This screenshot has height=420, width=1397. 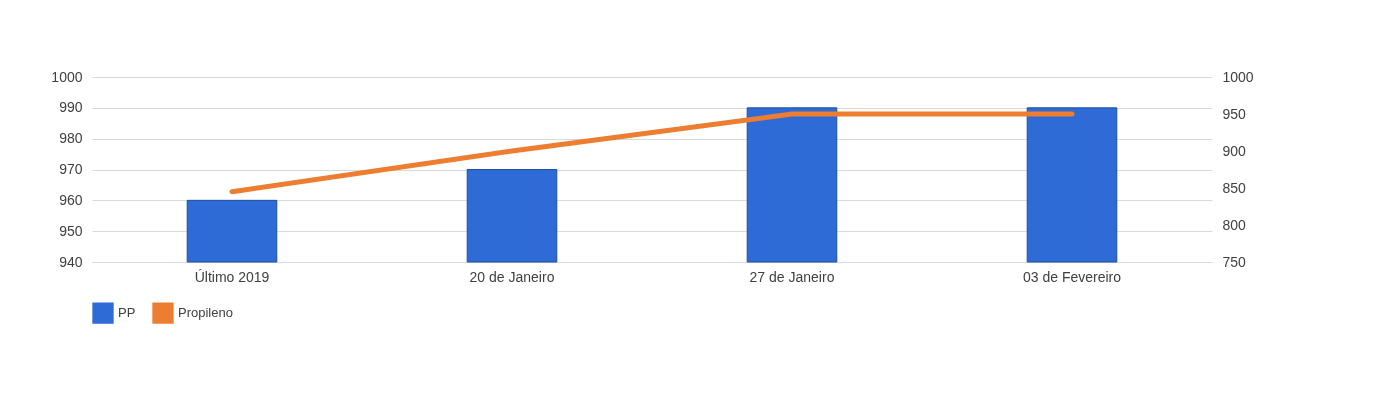 What do you see at coordinates (71, 261) in the screenshot?
I see `y-tick-label: 940` at bounding box center [71, 261].